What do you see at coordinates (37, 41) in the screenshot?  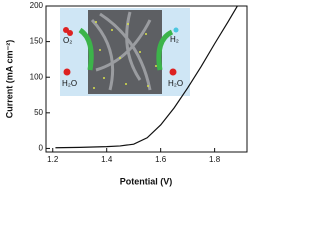 I see `y-tick-label: 150` at bounding box center [37, 41].